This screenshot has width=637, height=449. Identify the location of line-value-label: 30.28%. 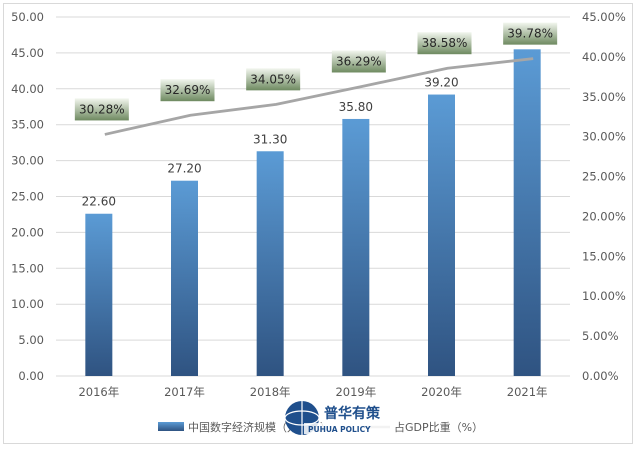
(101, 109).